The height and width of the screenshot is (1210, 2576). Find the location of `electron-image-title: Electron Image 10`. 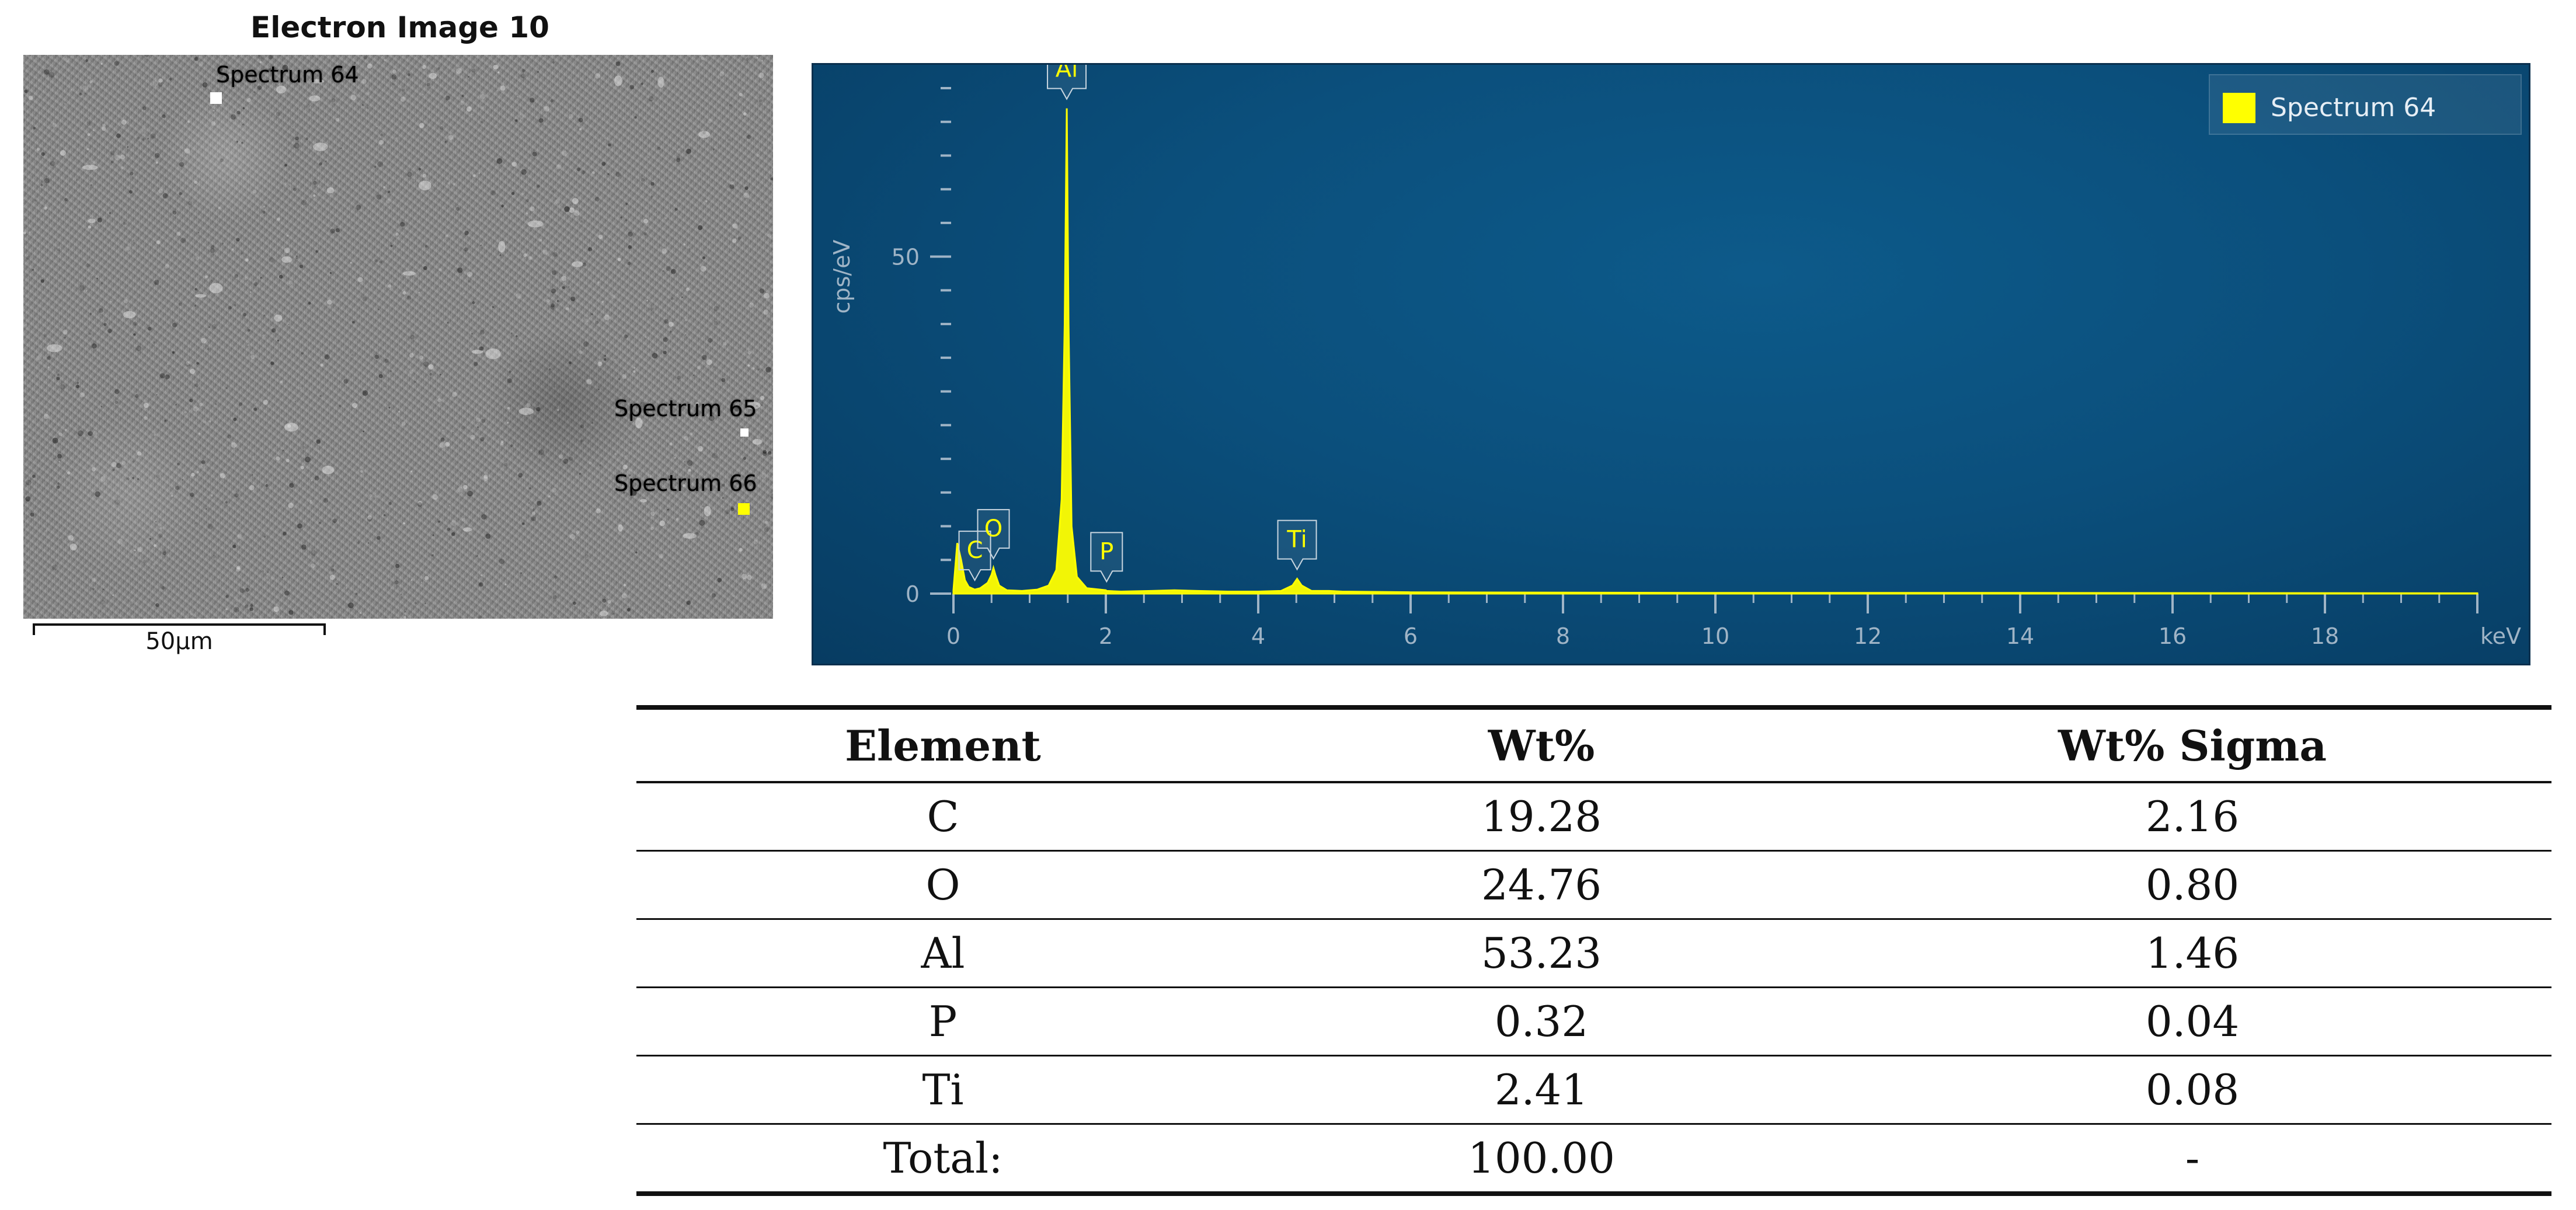

electron-image-title: Electron Image 10 is located at coordinates (399, 28).